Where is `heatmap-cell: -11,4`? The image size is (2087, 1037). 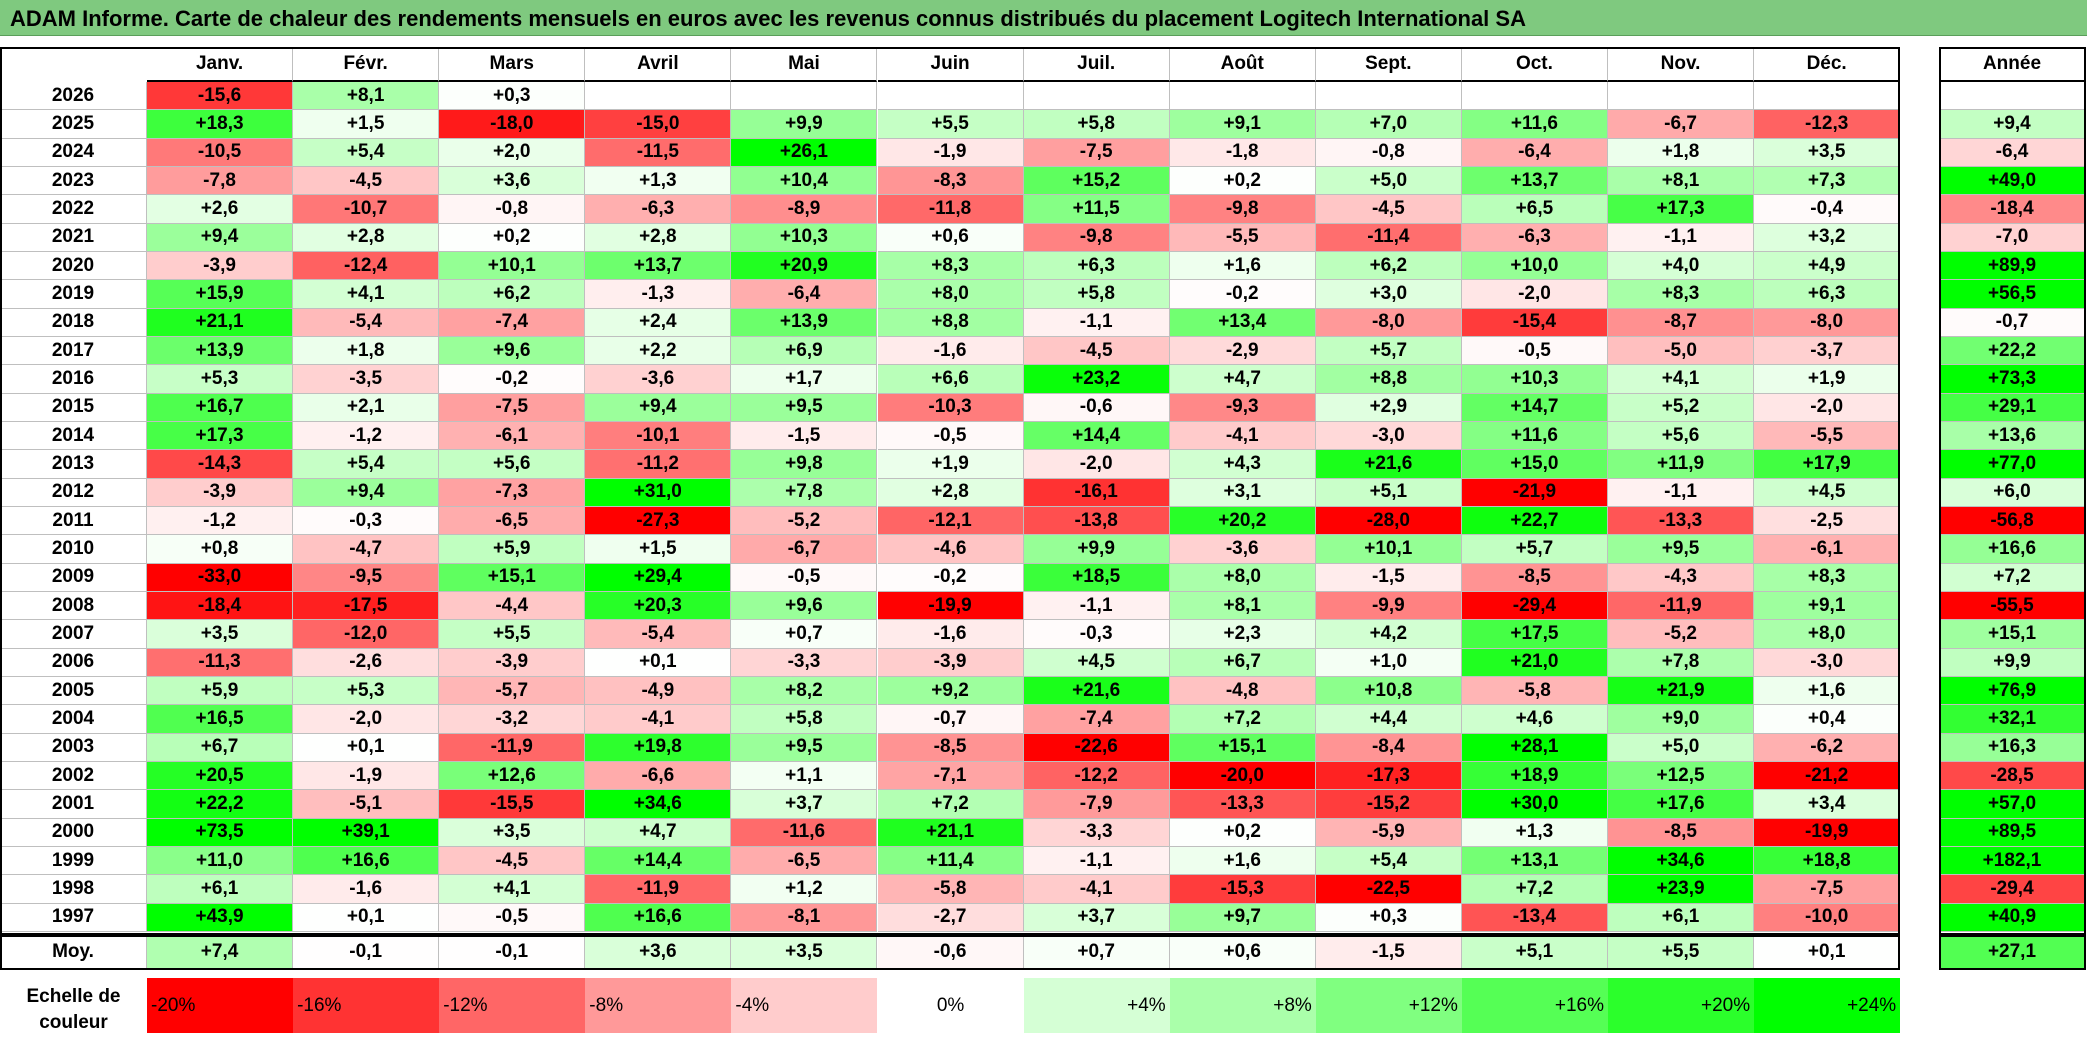 heatmap-cell: -11,4 is located at coordinates (1388, 237).